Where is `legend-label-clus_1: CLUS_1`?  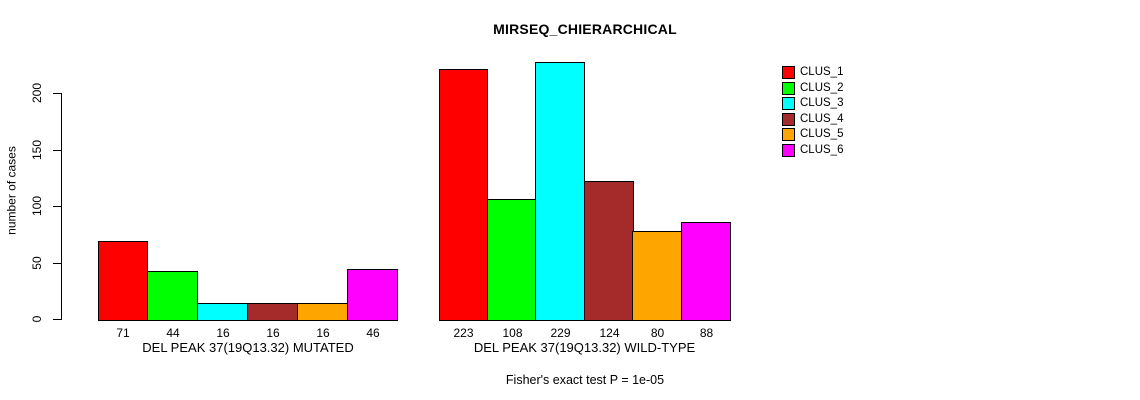 legend-label-clus_1: CLUS_1 is located at coordinates (822, 72).